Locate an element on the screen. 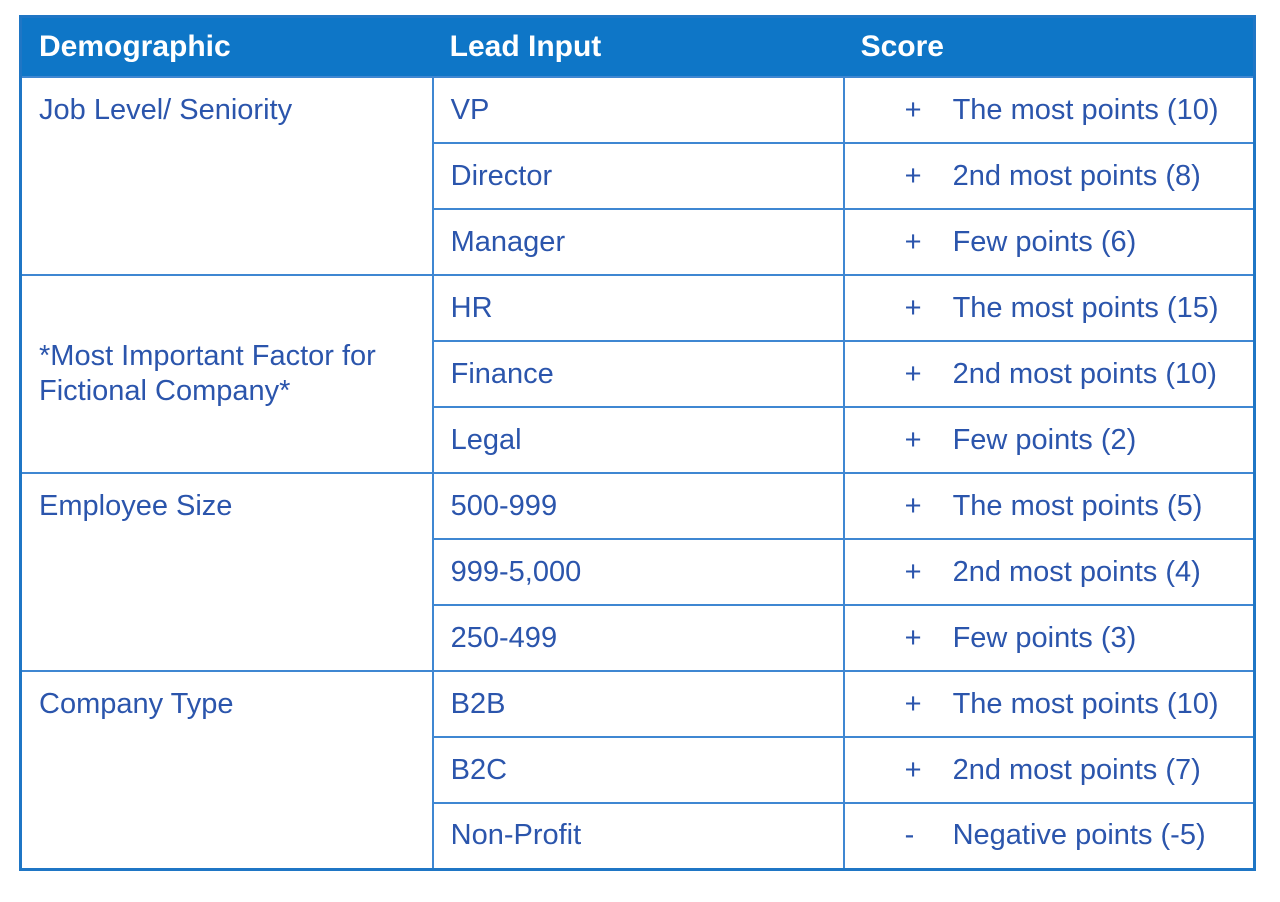 This screenshot has height=902, width=1280. table-row: 999-5,000 +2nd most points (4) is located at coordinates (638, 572).